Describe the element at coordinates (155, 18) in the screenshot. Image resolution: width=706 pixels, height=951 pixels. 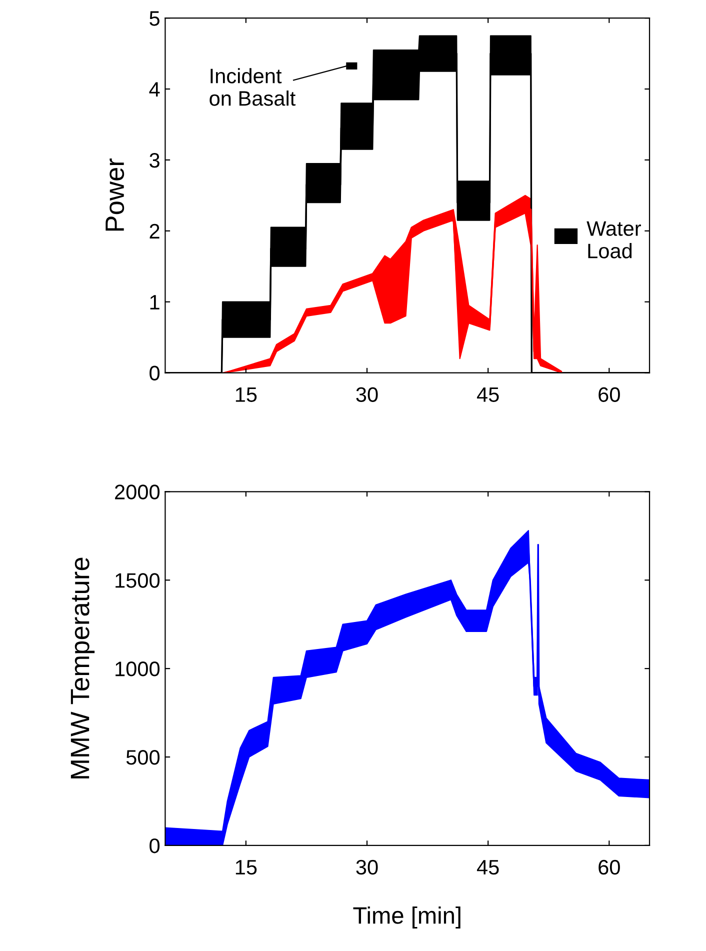
I see `y-tick-label: 5` at that location.